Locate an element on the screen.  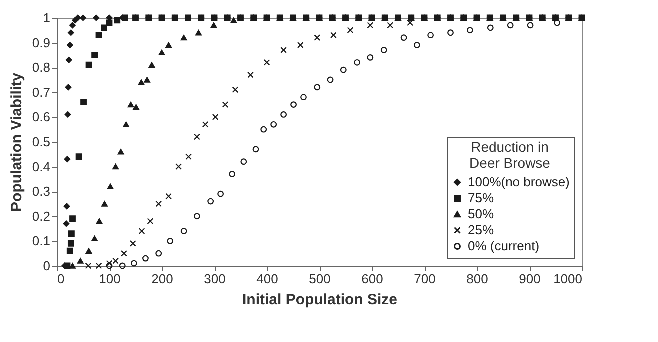
y-tick-label: 0.5 is located at coordinates (41, 142).